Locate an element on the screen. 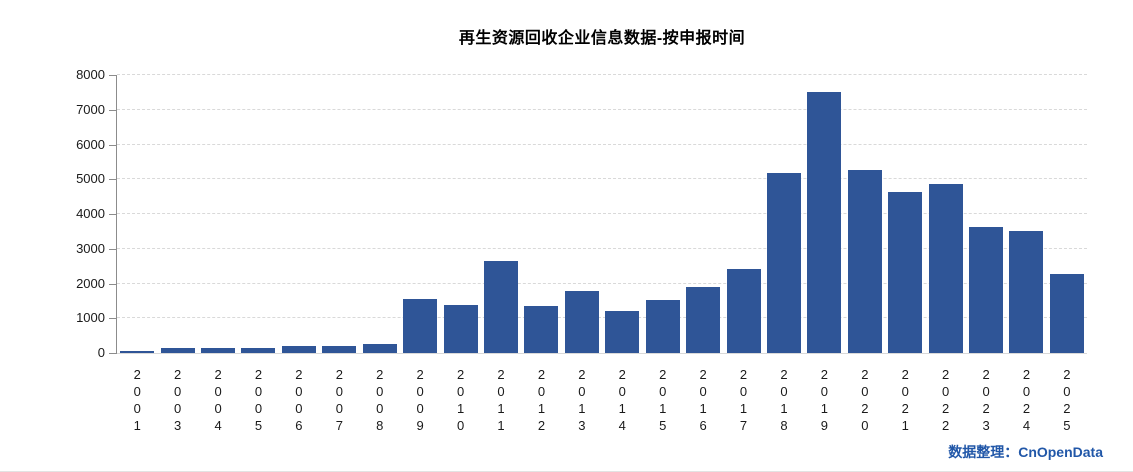  bar-2008 is located at coordinates (379, 348).